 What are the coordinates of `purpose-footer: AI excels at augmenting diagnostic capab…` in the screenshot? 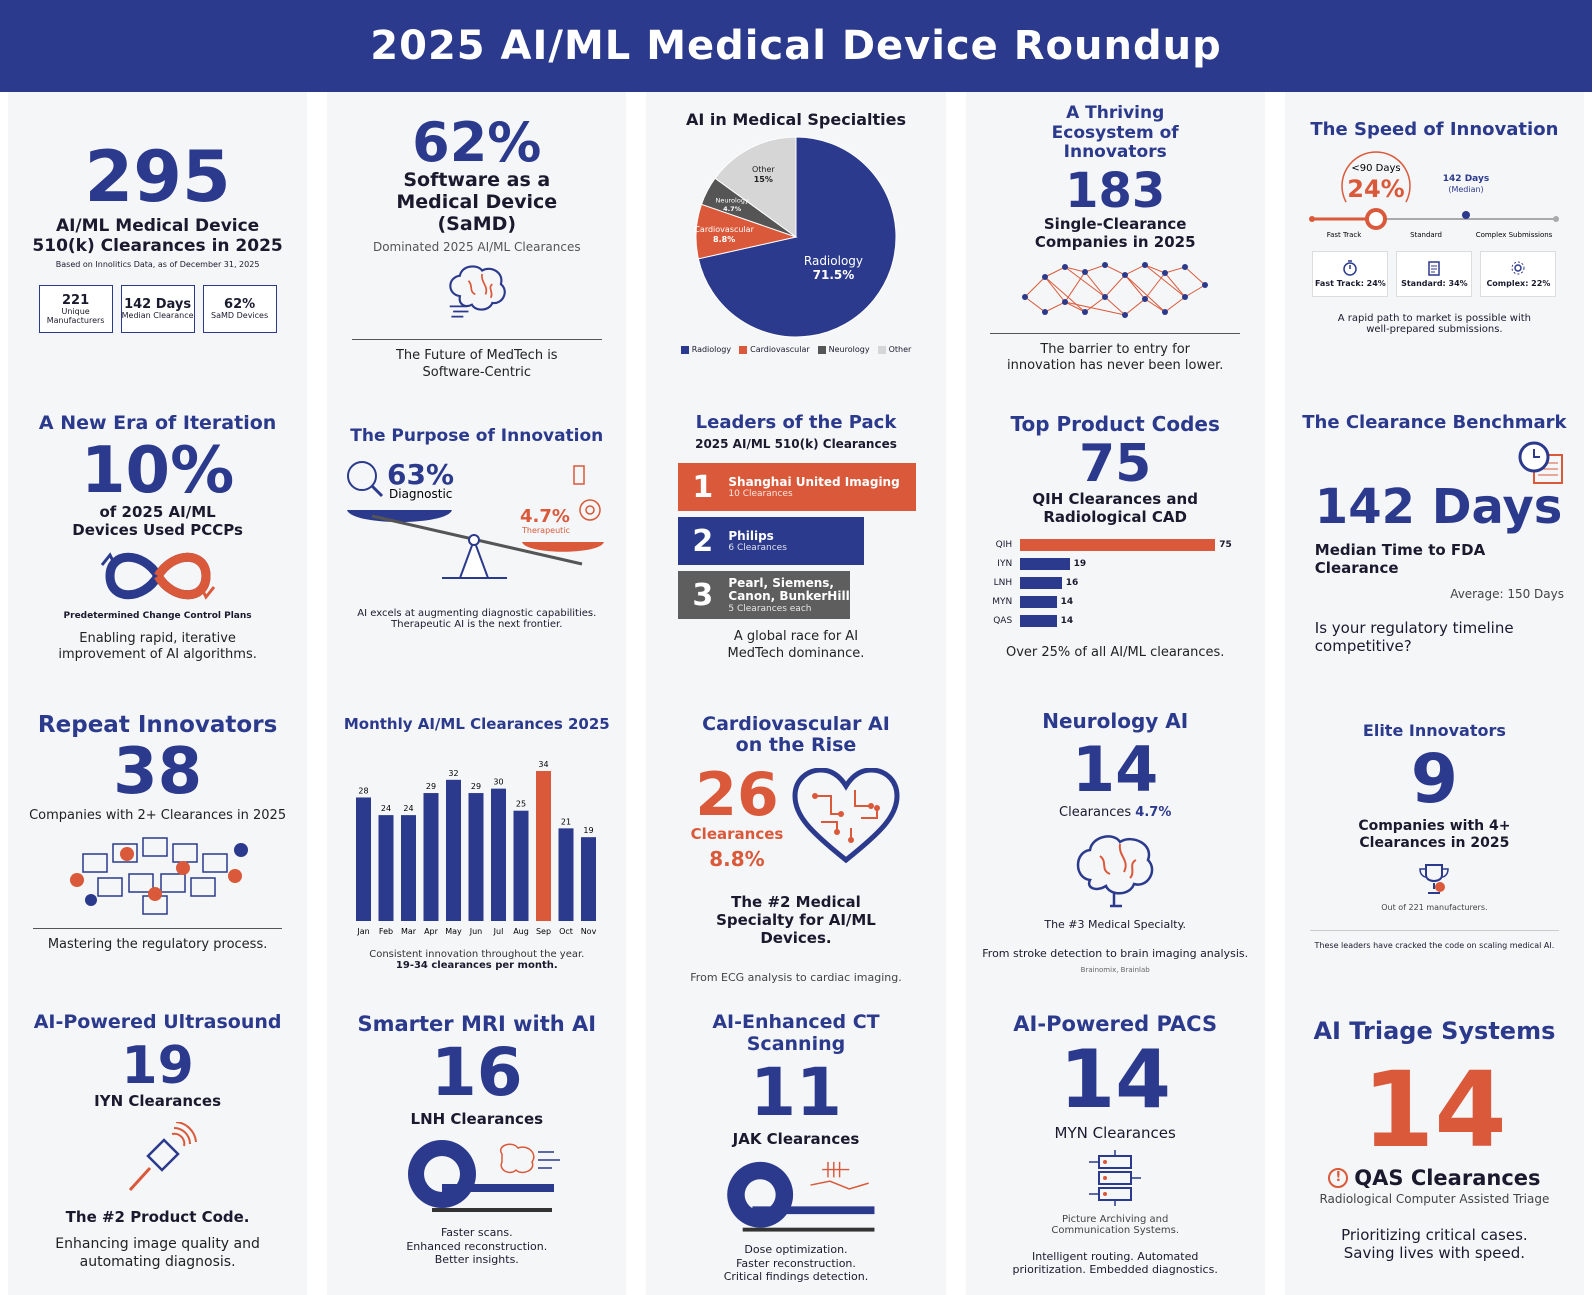 It's located at (477, 619).